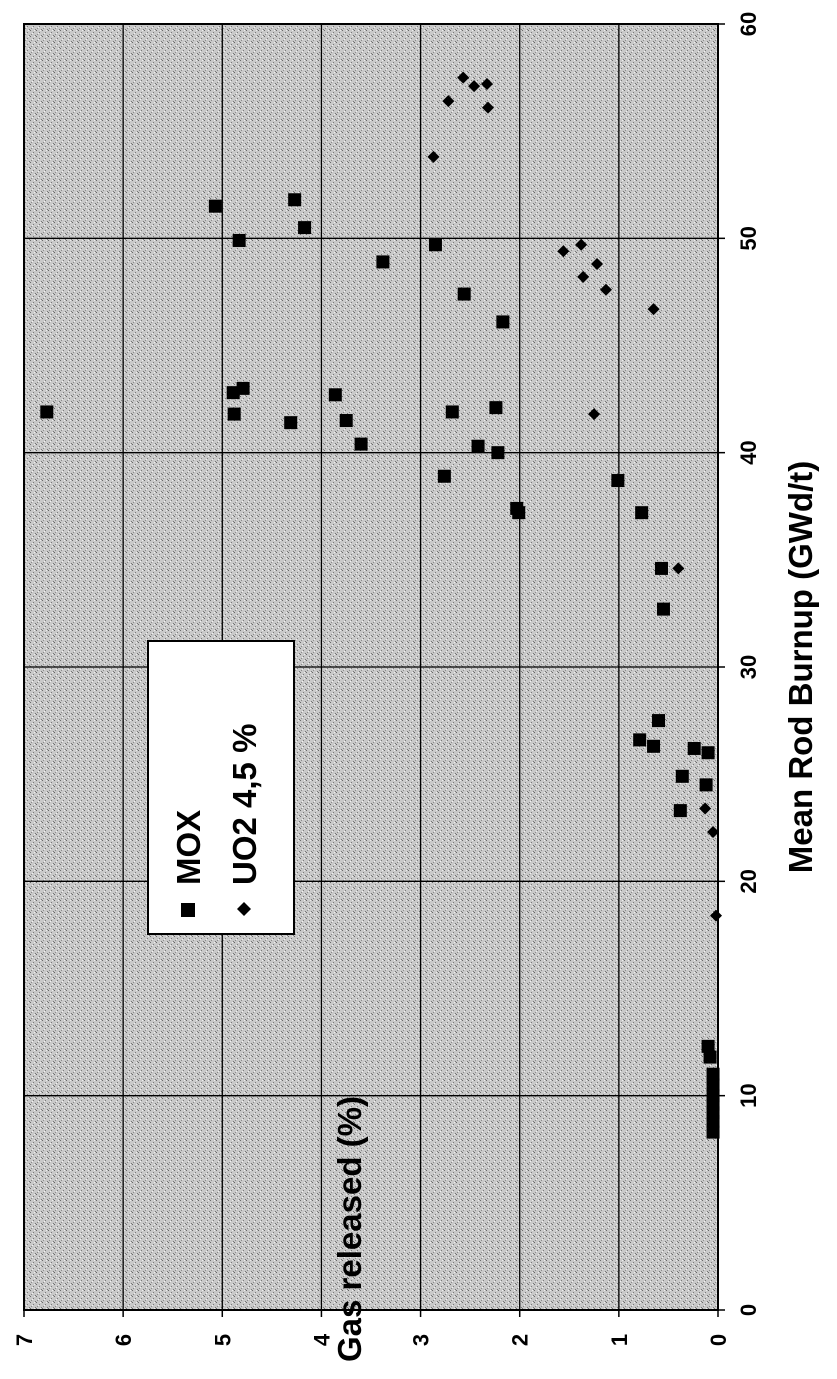  I want to click on y-tick-label-7: 7, so click(24, 1340).